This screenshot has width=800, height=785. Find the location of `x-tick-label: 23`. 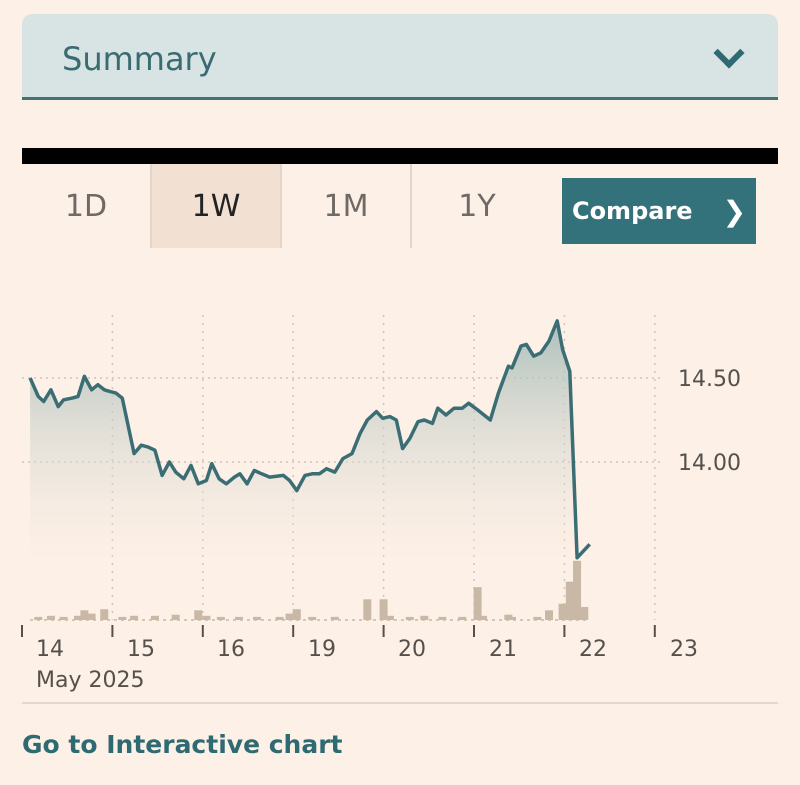

x-tick-label: 23 is located at coordinates (684, 649).